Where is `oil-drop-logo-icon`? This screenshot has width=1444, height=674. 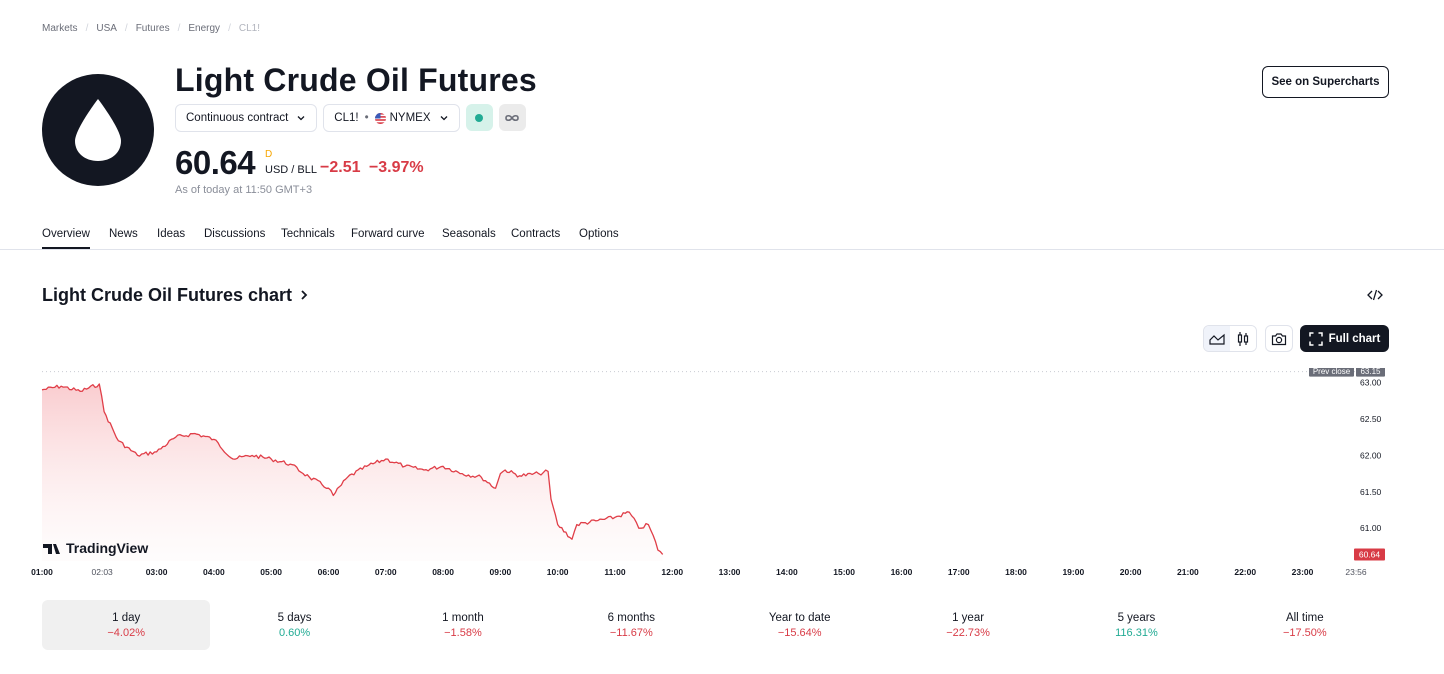
oil-drop-logo-icon is located at coordinates (98, 130).